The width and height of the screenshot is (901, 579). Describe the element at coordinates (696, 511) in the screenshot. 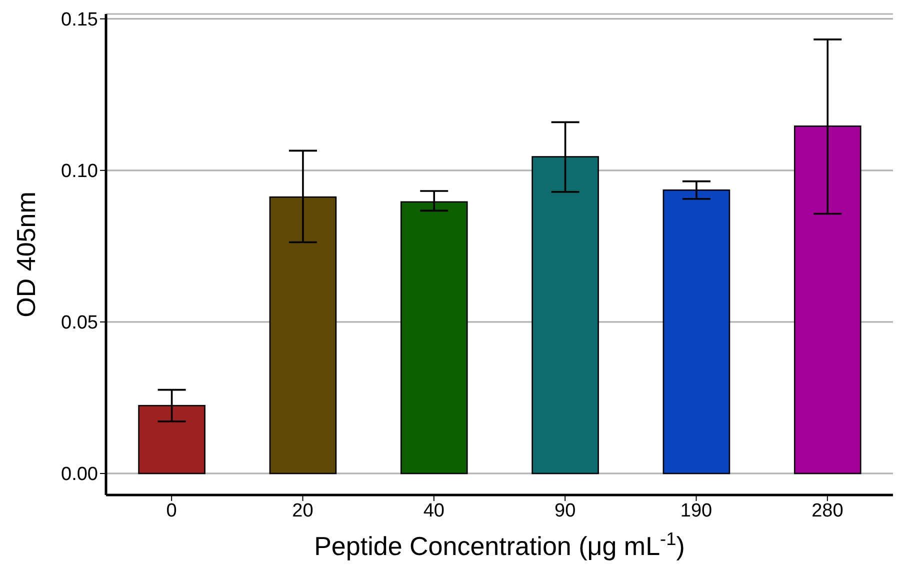

I see `x-tick-label: 190` at that location.